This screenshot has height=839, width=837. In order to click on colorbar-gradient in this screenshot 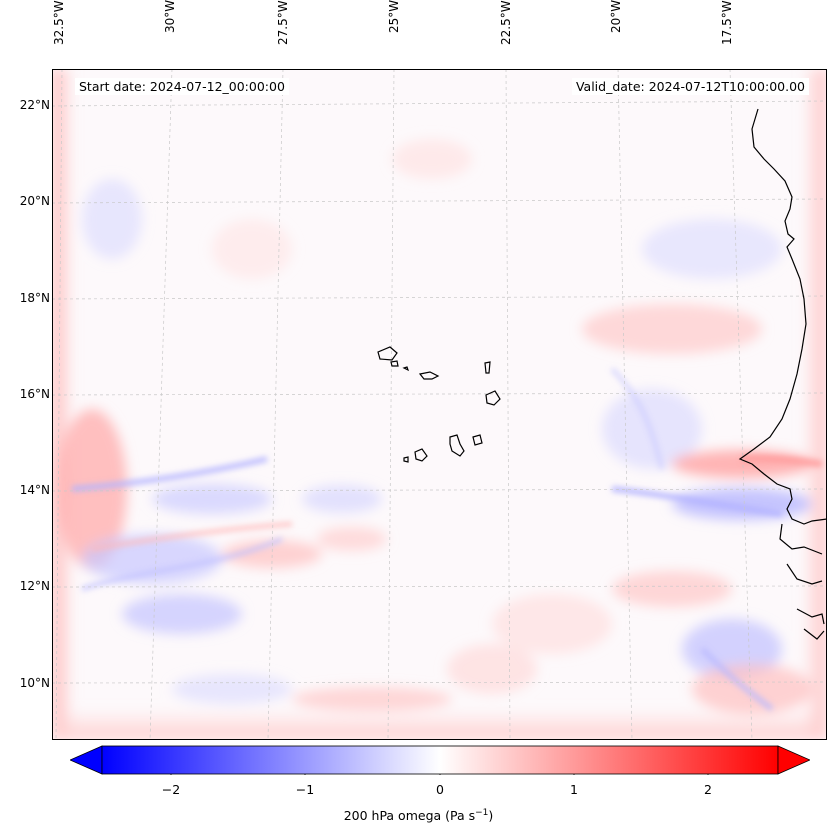, I will do `click(440, 760)`.